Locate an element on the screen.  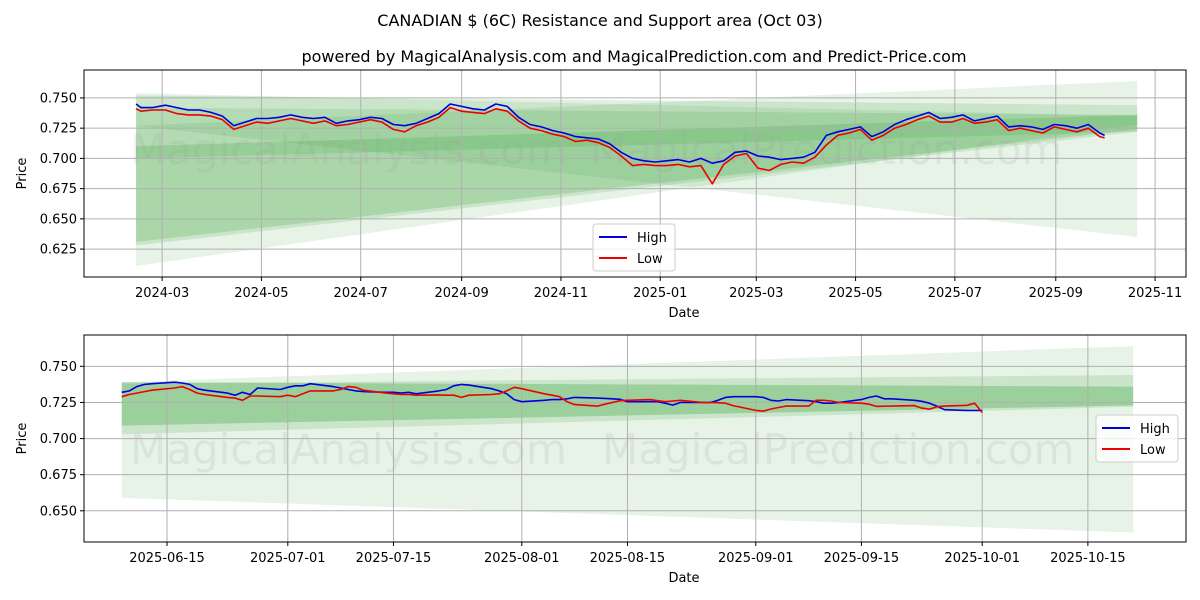
x-tick-label: 2025-09-15 is located at coordinates (862, 558).